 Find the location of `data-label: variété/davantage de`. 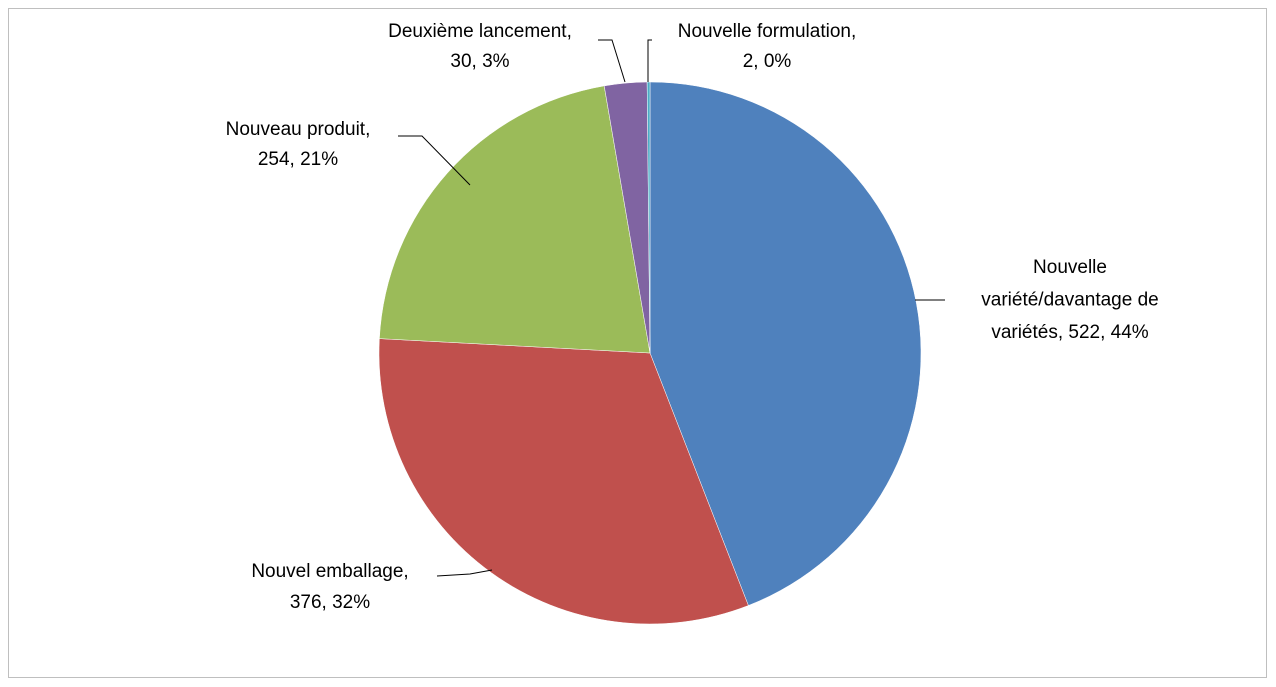

data-label: variété/davantage de is located at coordinates (1069, 300).